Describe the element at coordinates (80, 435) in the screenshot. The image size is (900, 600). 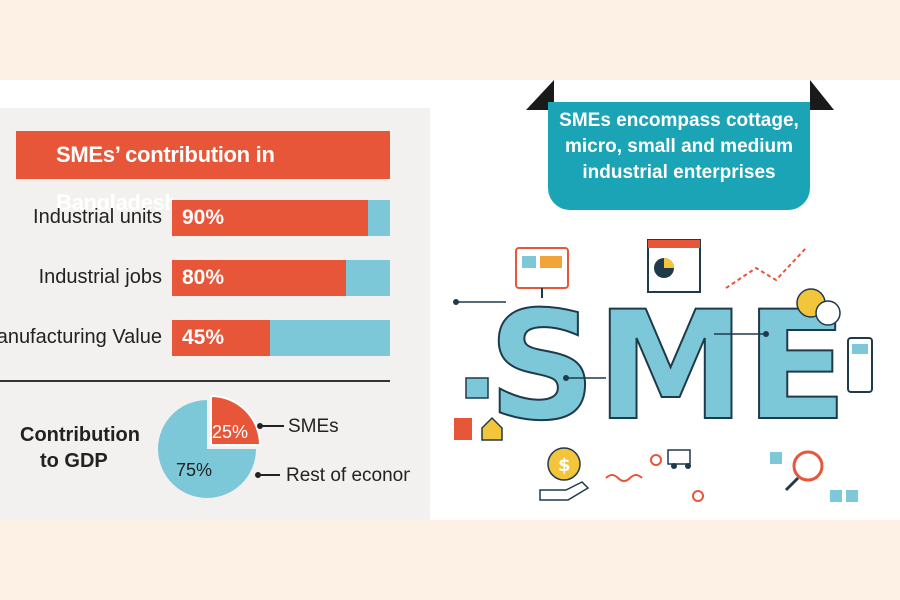
I see `gdp-title-line-1: Contribution` at that location.